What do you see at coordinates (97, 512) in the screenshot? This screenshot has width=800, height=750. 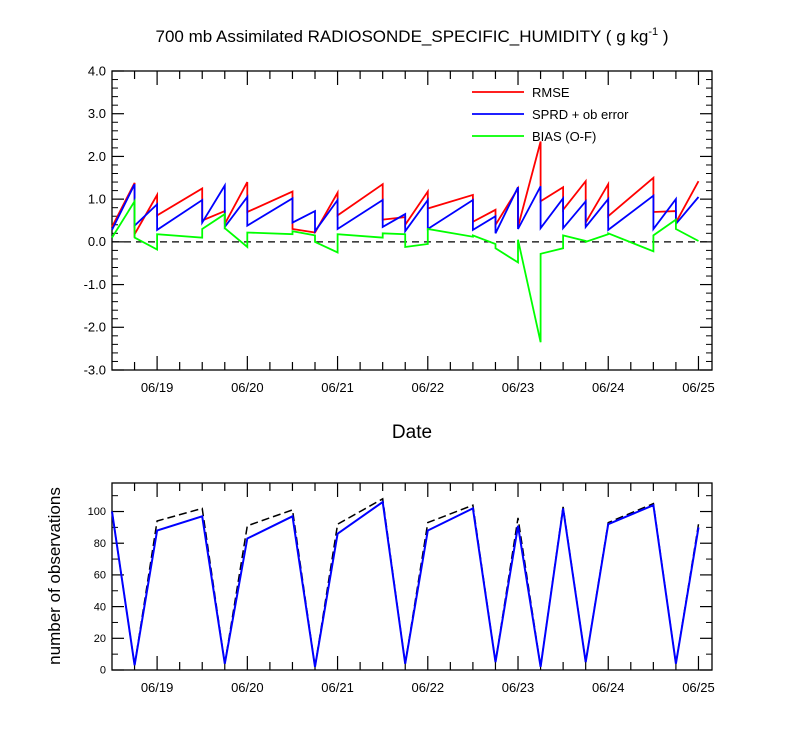 I see `bottom-y-tick-label: 100` at bounding box center [97, 512].